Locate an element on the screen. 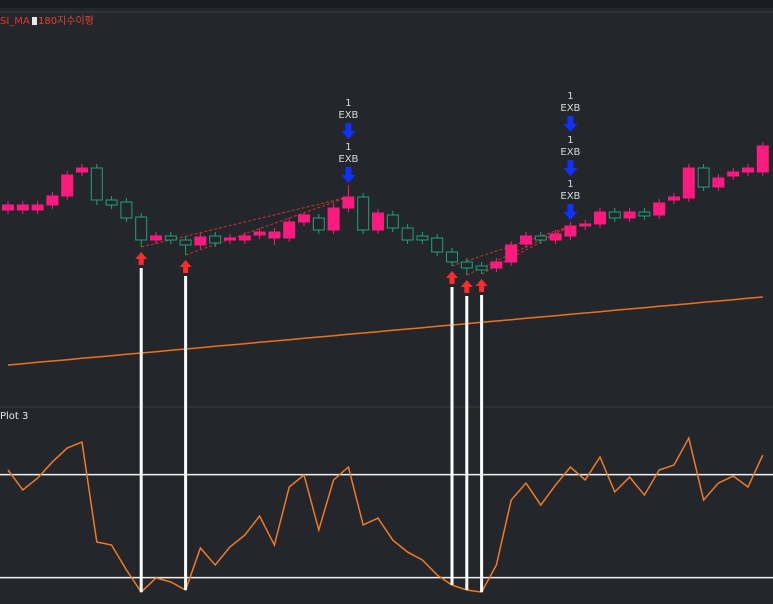 This screenshot has height=604, width=773. chart-title: SI_MA is located at coordinates (15, 21).